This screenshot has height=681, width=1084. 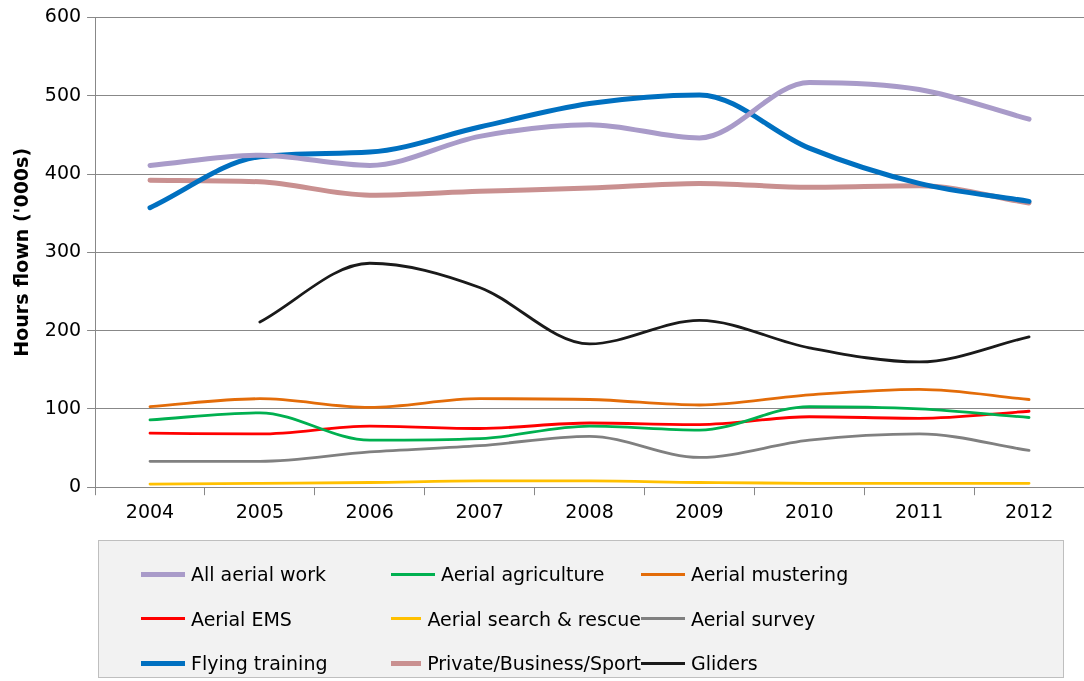 I want to click on y-tick-label: 0, so click(x=75, y=485).